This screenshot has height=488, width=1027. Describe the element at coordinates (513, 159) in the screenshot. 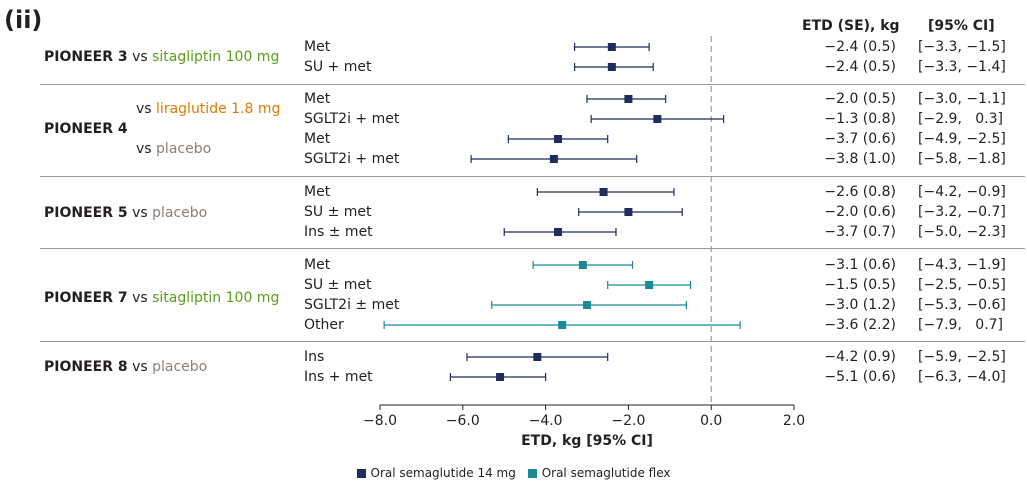

I see `forest-row: SGLT2i + met −3.8 (1.0) [−5.8, −1.8]` at that location.